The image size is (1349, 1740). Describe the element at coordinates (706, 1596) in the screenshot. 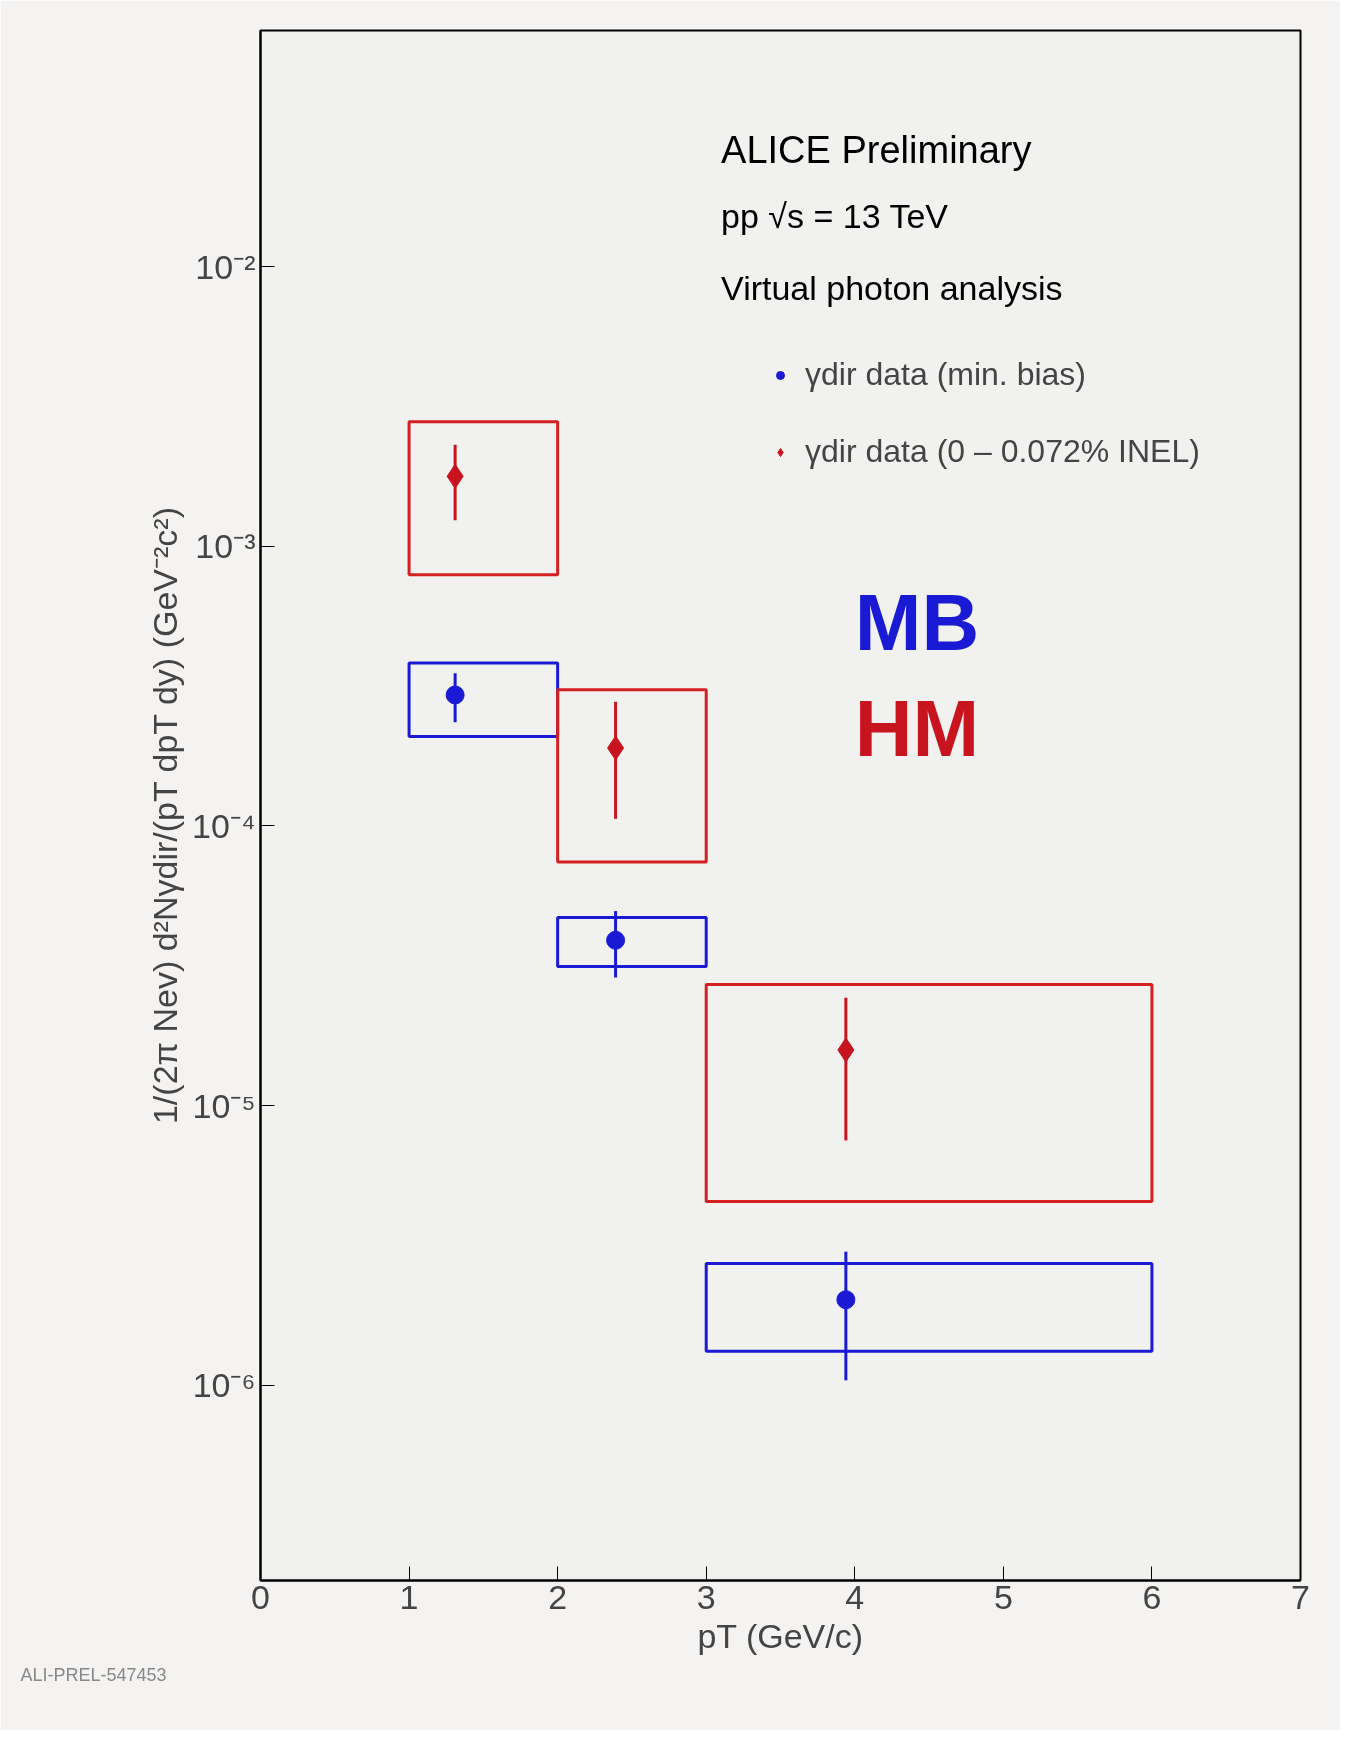

I see `x-tick-label: 3` at that location.